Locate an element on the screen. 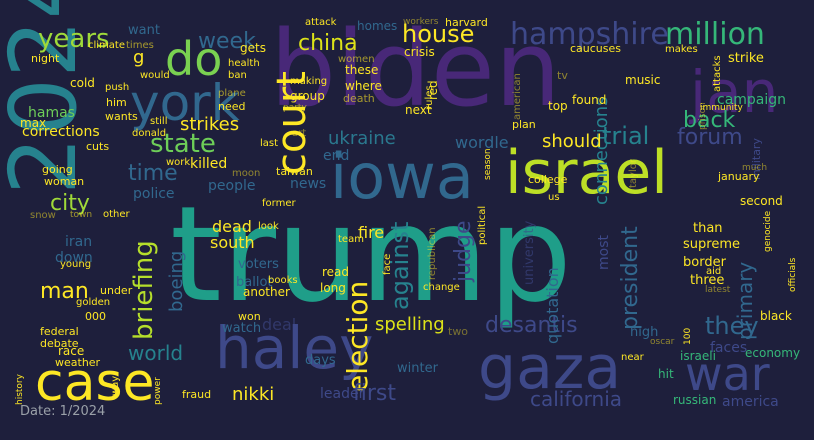 The image size is (814, 440). word-another: another is located at coordinates (266, 292).